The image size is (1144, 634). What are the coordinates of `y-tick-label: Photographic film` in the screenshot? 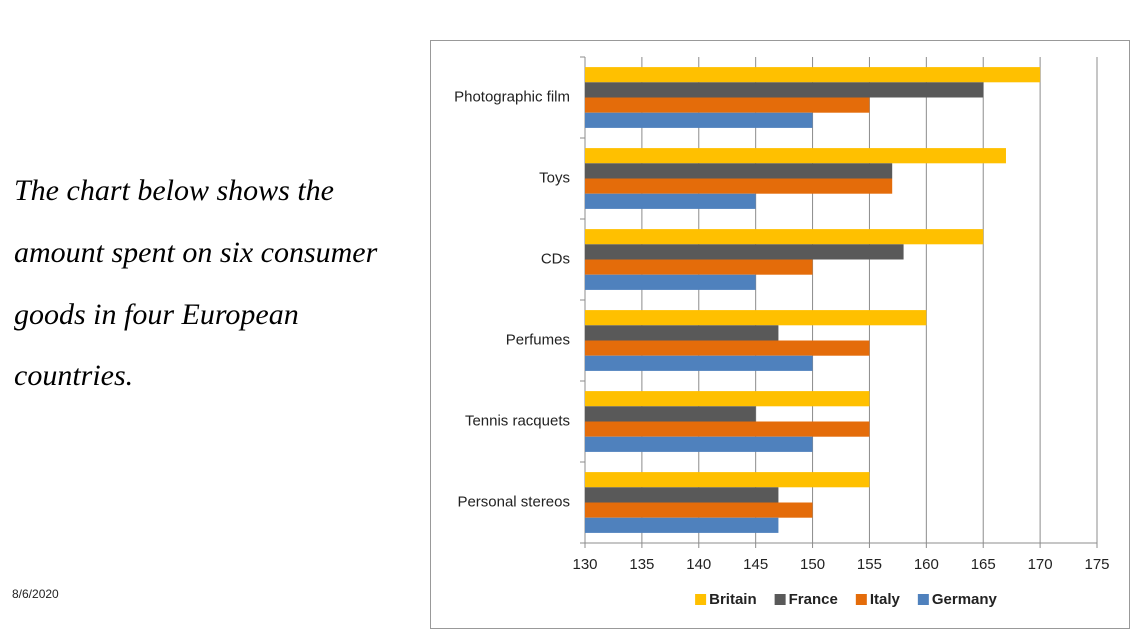 It's located at (512, 96).